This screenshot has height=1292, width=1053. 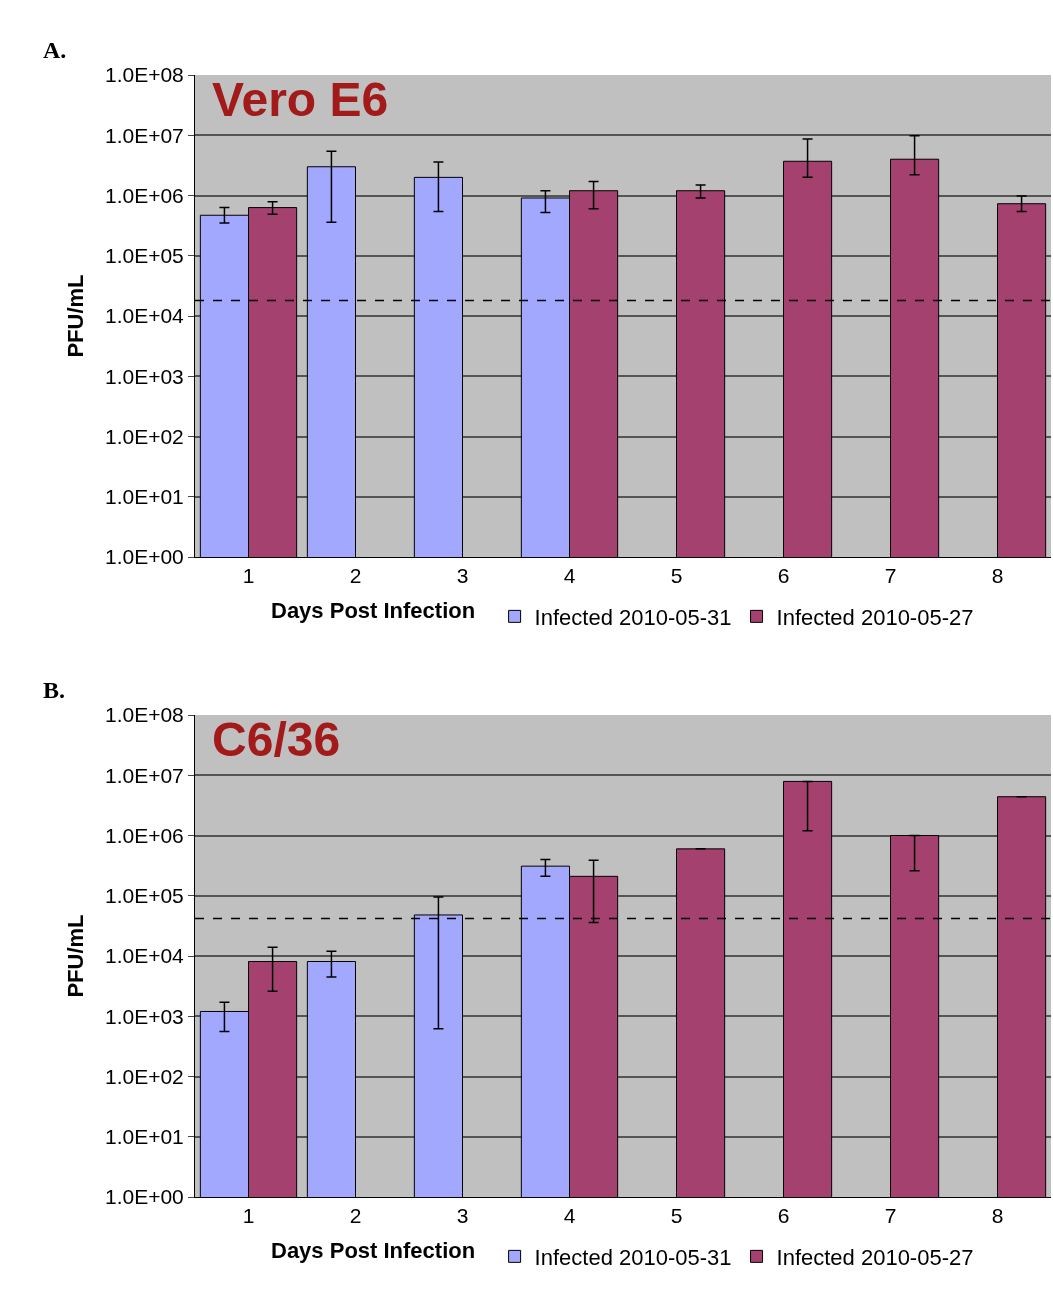 What do you see at coordinates (55, 50) in the screenshot?
I see `text: A.` at bounding box center [55, 50].